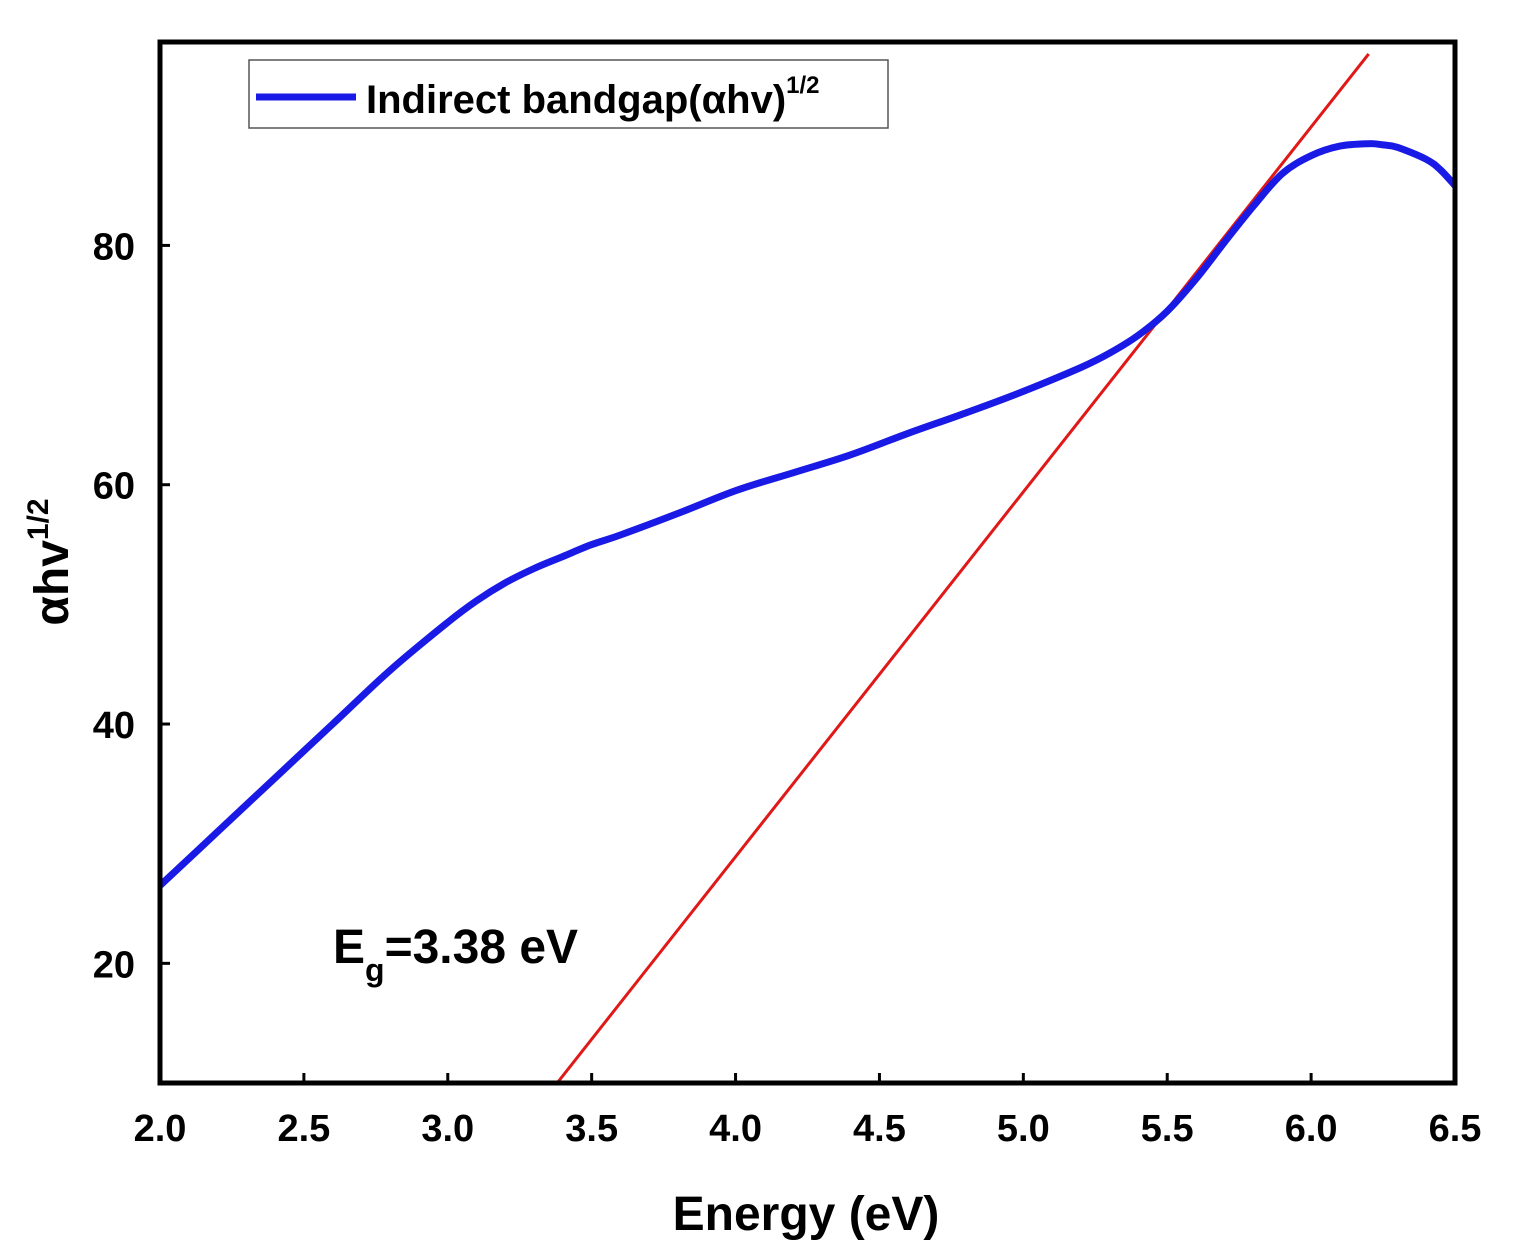 This screenshot has height=1255, width=1522. Describe the element at coordinates (303, 1129) in the screenshot. I see `x-tick-label: 2.5` at that location.